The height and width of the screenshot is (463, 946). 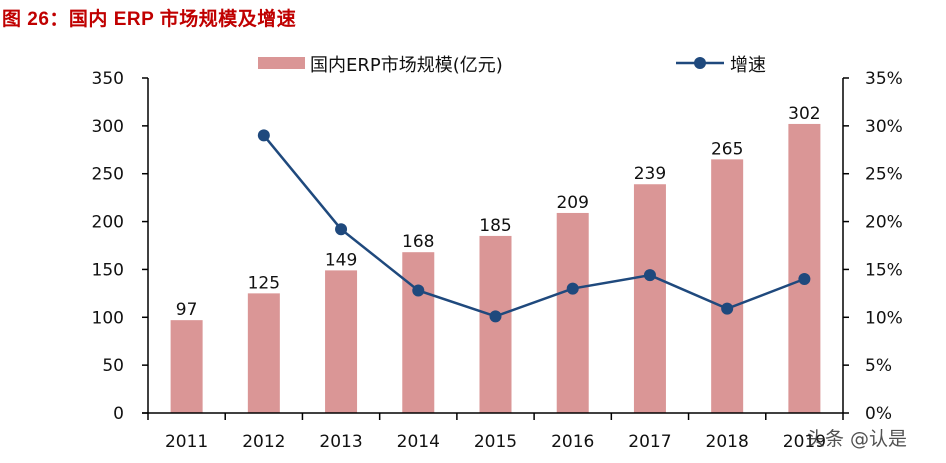 I want to click on legend-line-label: 增速, so click(x=748, y=65).